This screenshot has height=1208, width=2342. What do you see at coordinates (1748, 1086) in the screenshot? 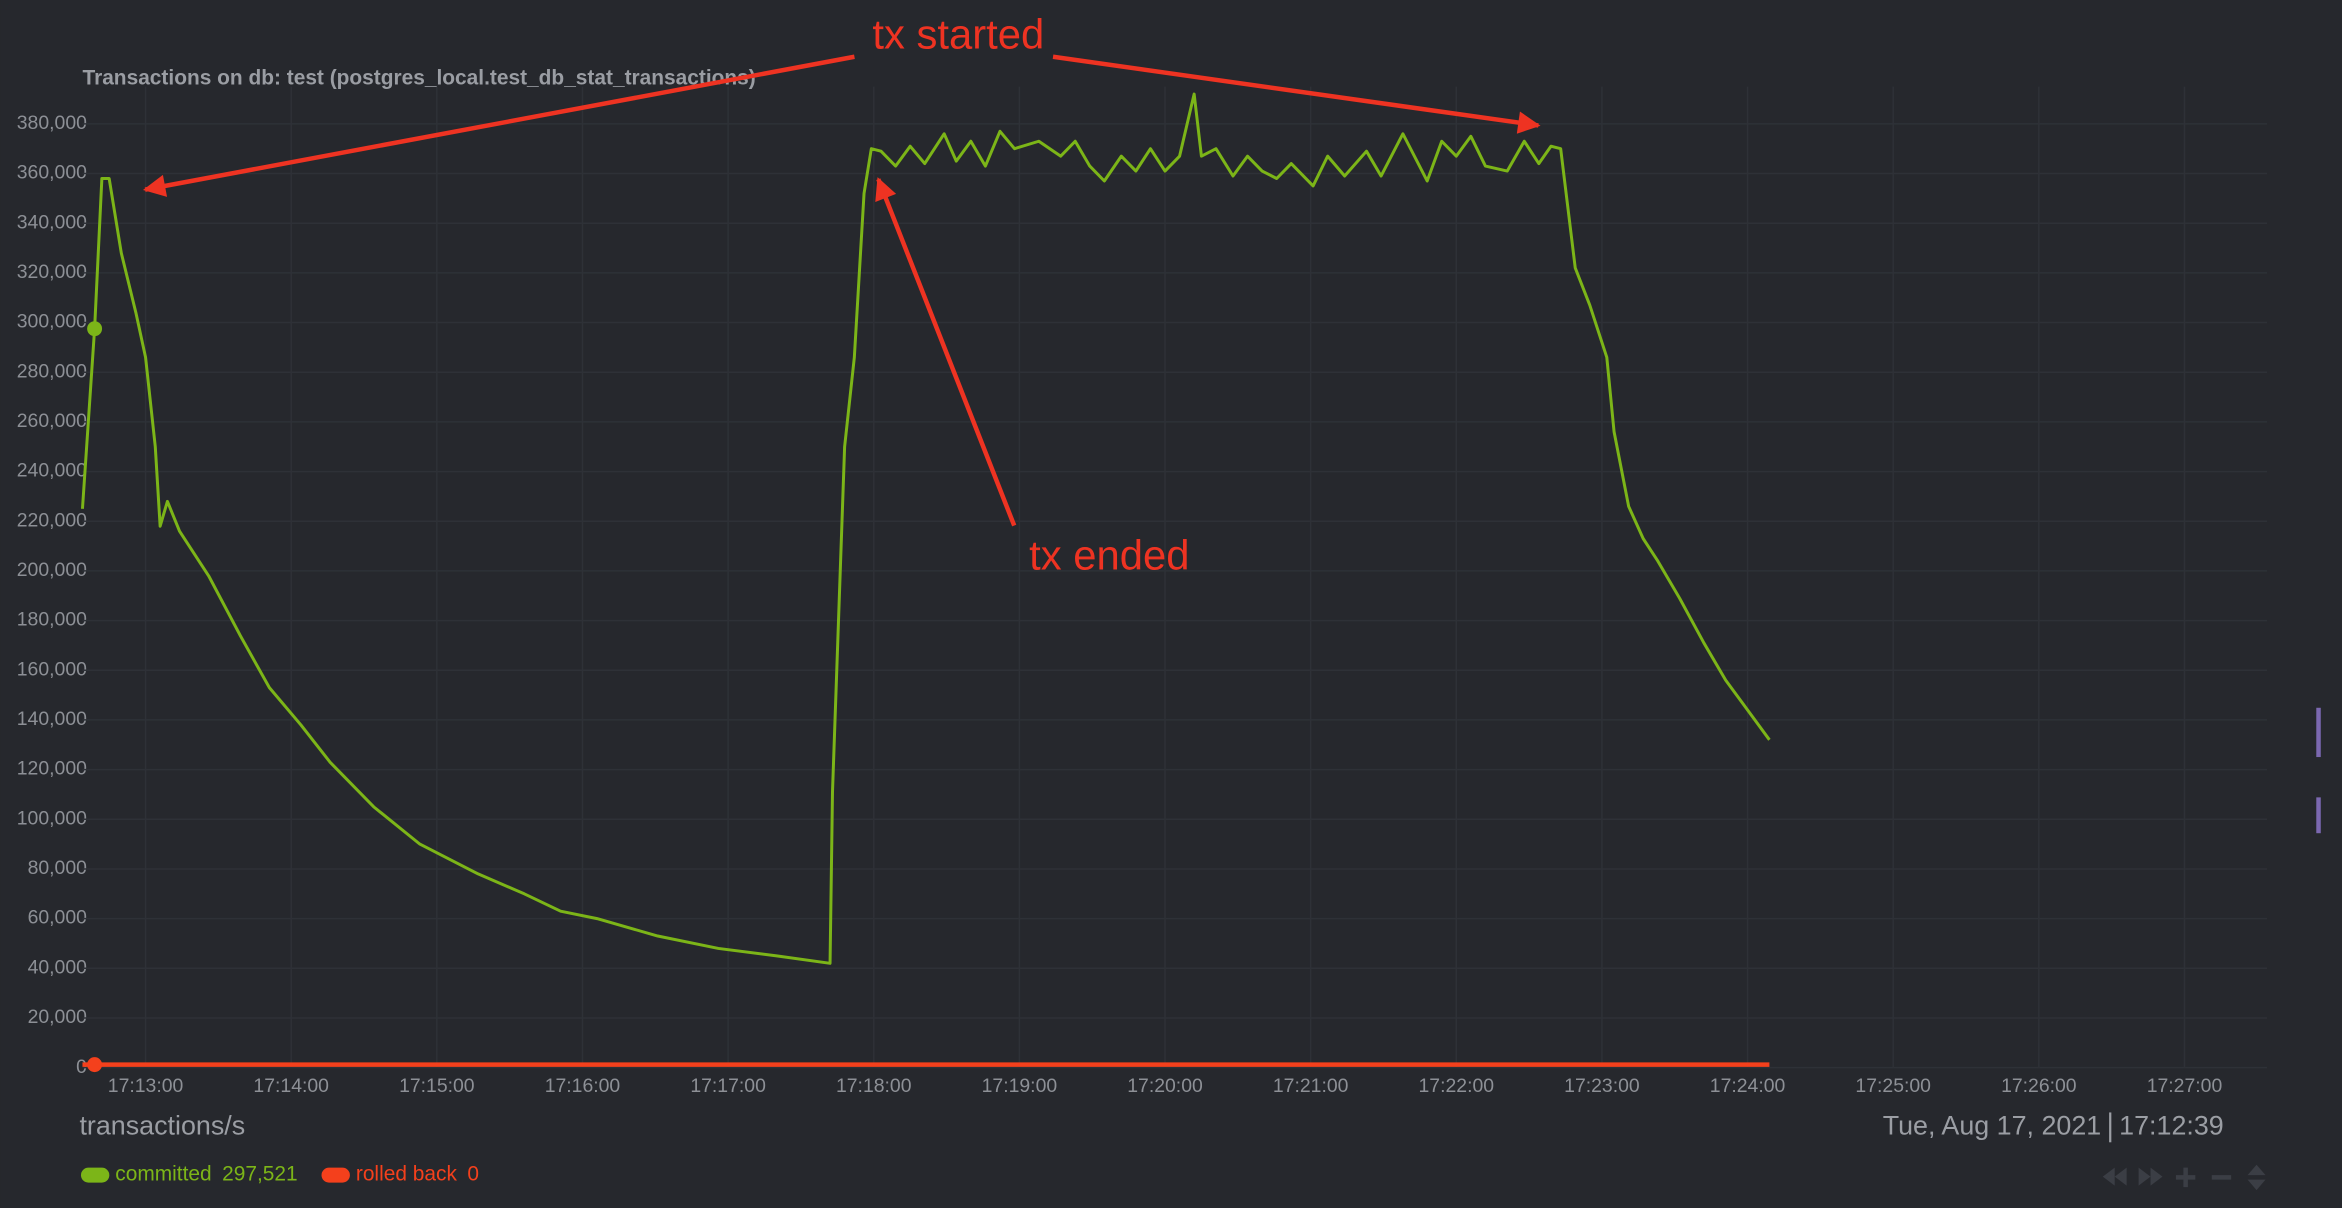
I see `x-tick-label: 17:24:00` at bounding box center [1748, 1086].